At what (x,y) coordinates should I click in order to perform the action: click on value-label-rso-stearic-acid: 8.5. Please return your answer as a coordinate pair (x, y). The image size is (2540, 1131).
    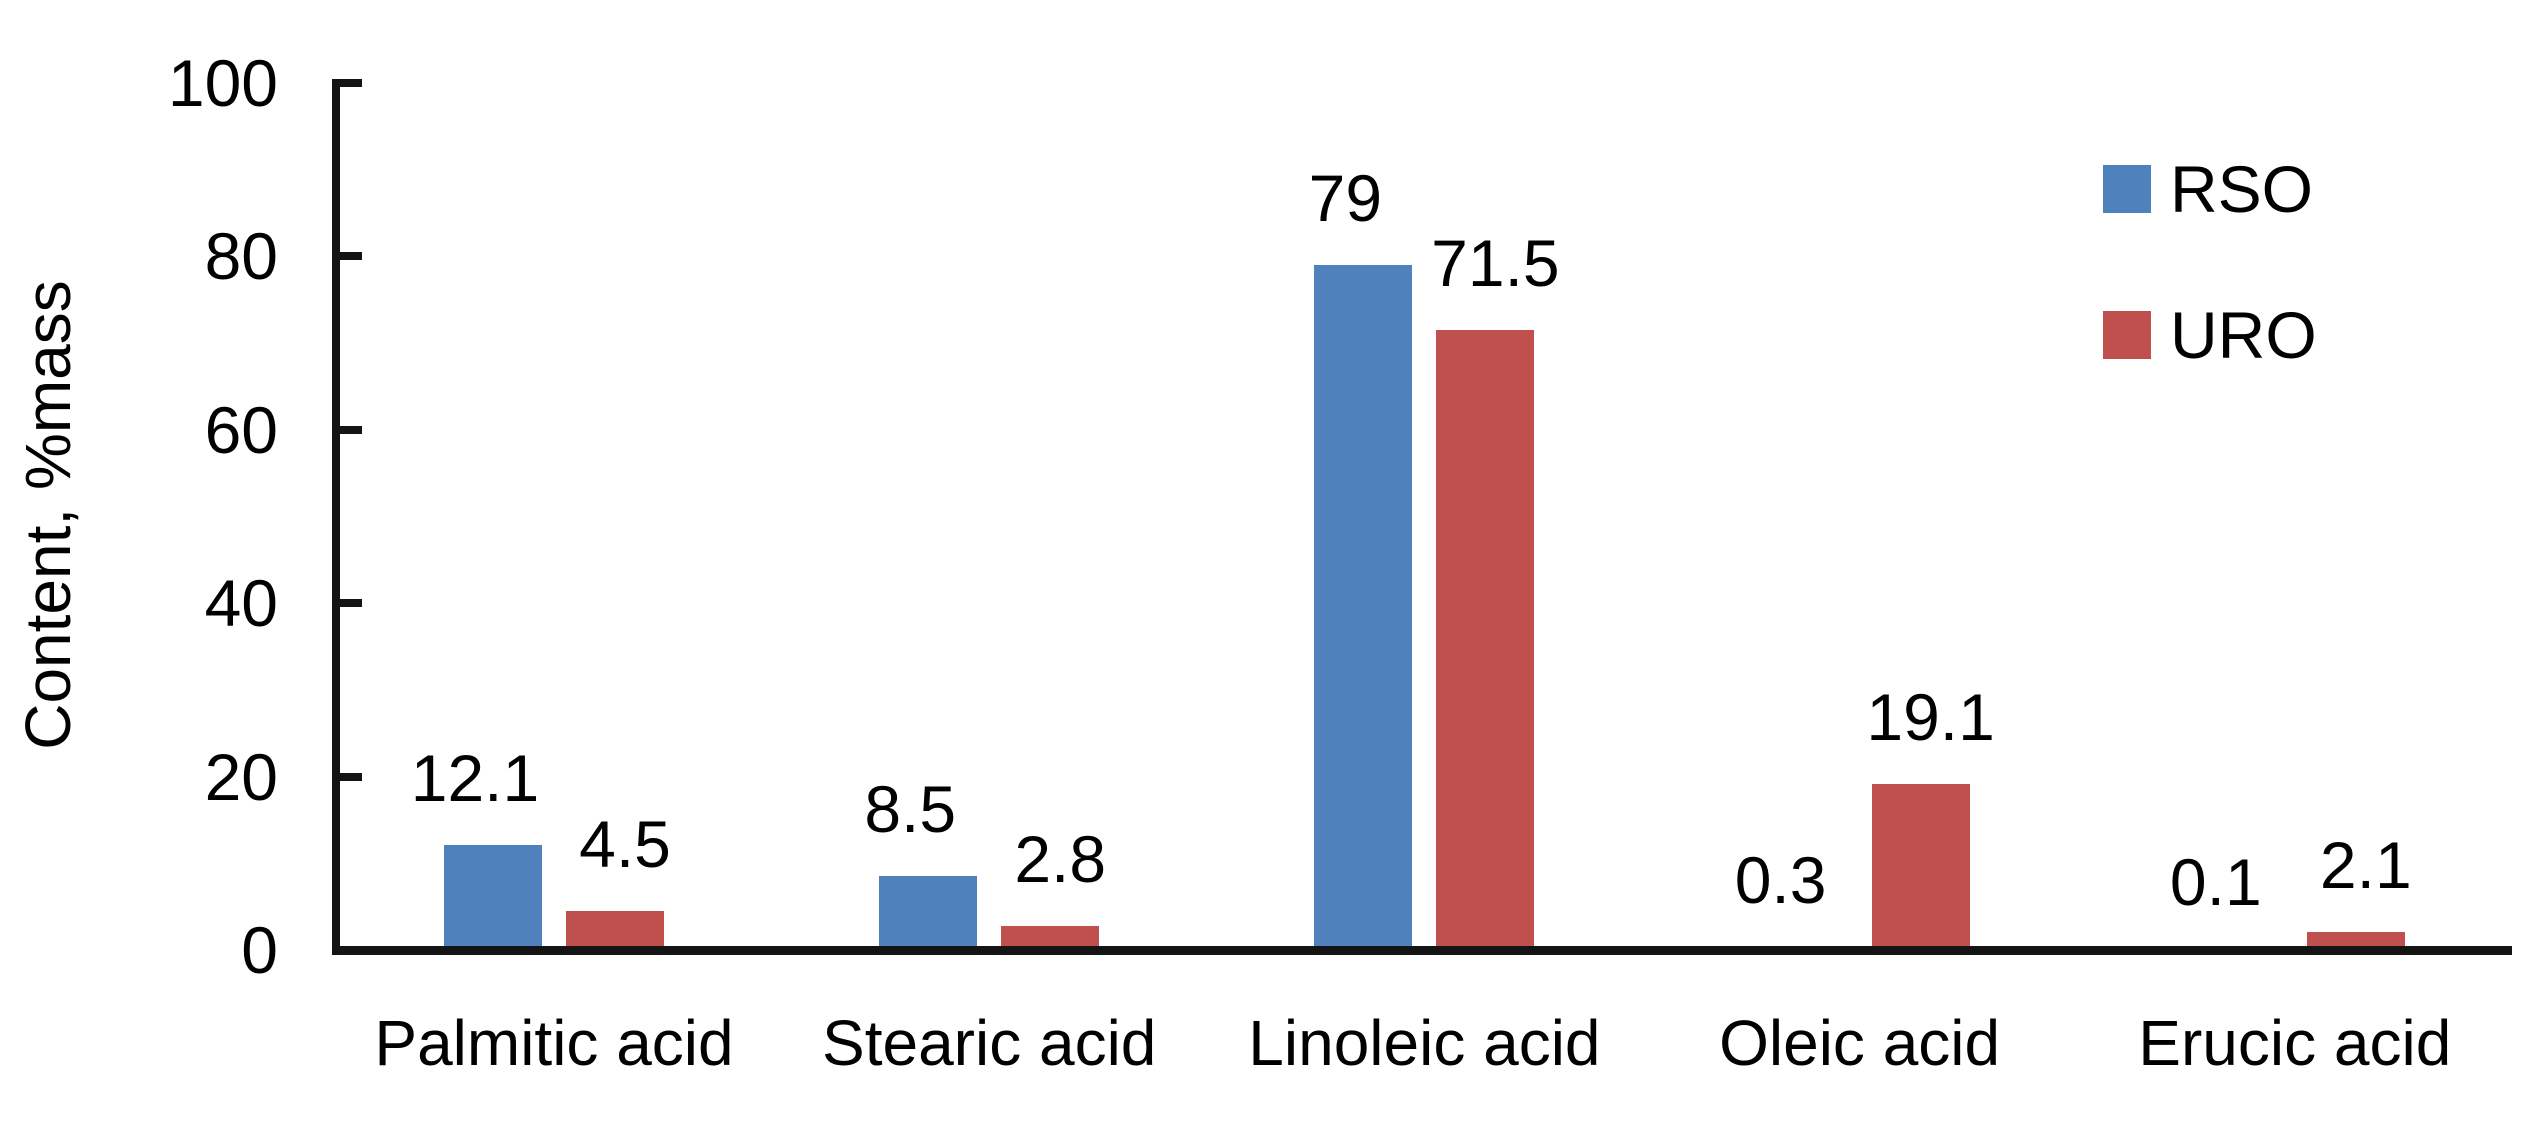
    Looking at the image, I should click on (910, 809).